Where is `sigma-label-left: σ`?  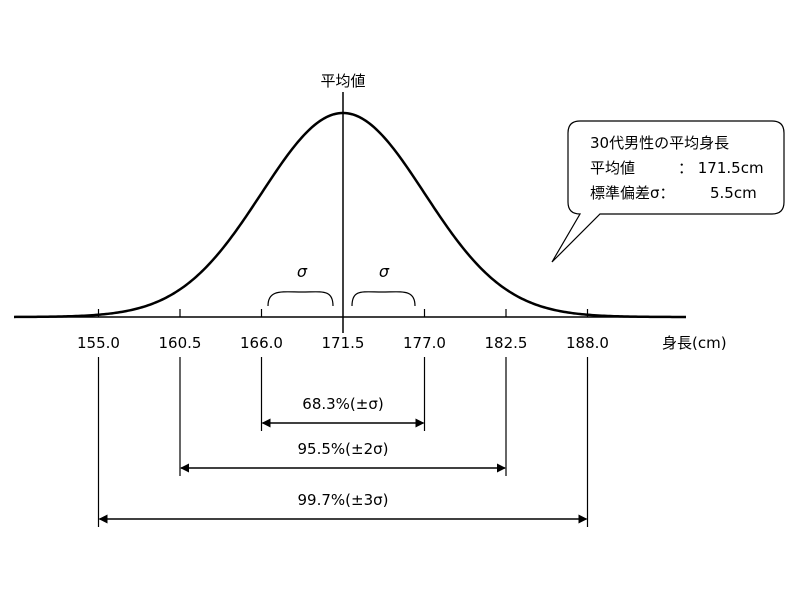 sigma-label-left: σ is located at coordinates (302, 271).